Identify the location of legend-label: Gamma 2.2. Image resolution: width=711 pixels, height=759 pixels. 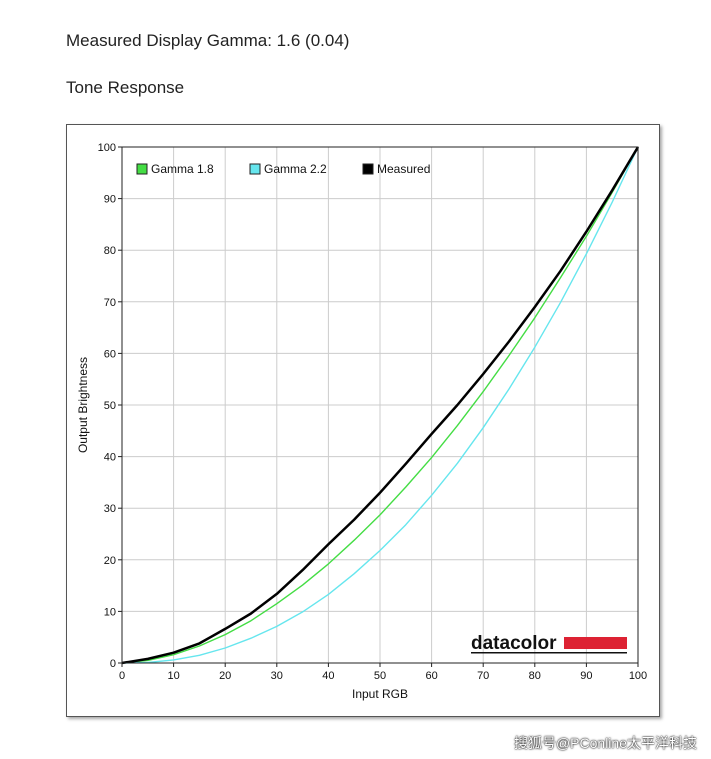
(295, 169).